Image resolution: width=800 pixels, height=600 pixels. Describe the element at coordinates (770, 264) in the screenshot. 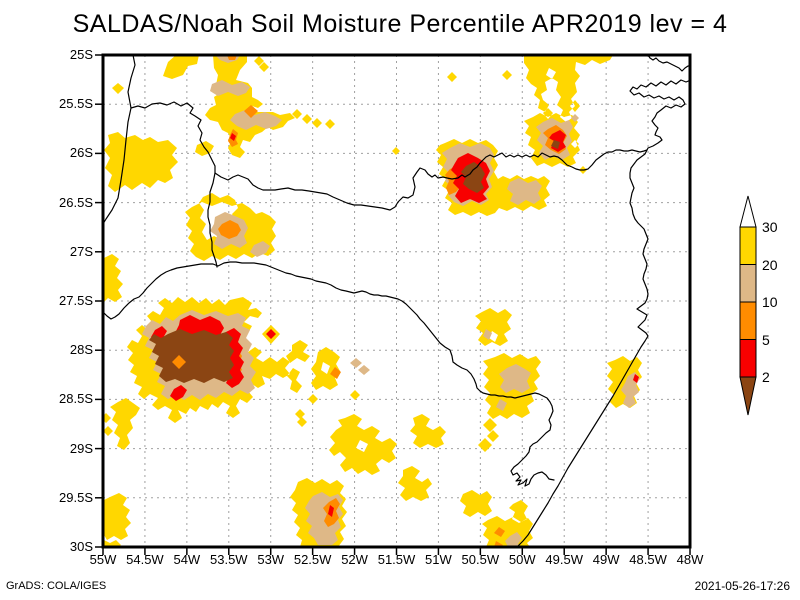

I see `colorbar-label: 20` at that location.